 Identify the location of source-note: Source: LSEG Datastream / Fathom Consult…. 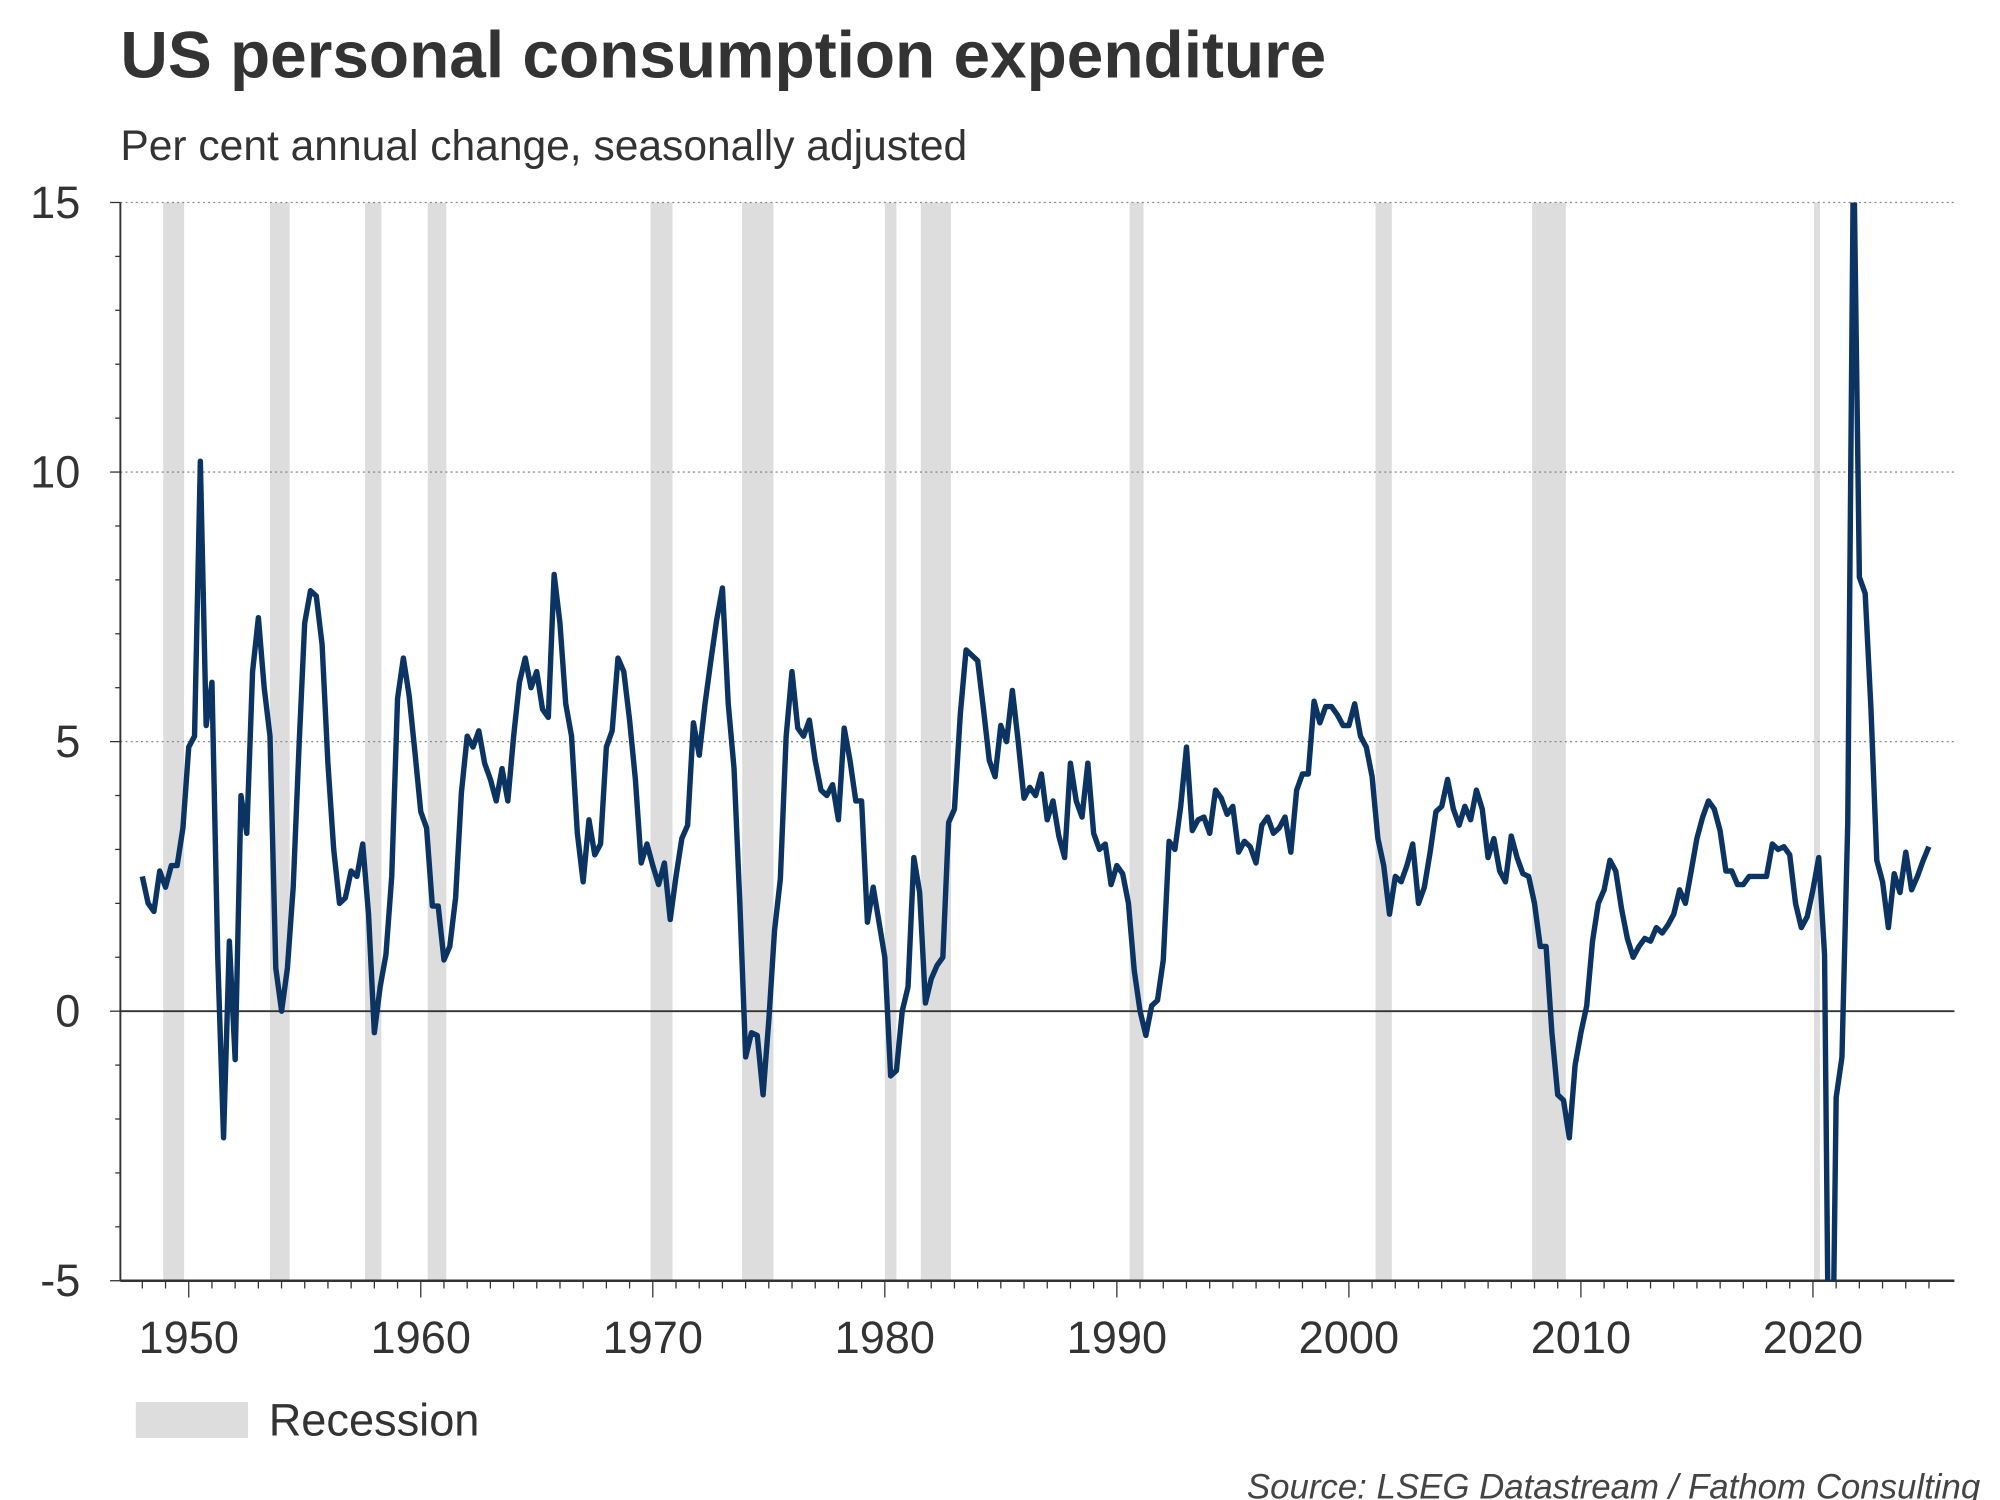
(1614, 1484).